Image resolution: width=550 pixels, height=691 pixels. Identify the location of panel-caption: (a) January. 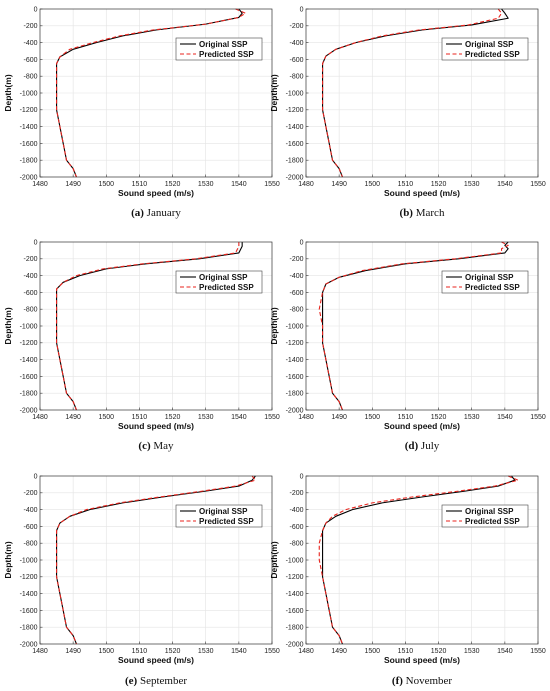
(156, 213).